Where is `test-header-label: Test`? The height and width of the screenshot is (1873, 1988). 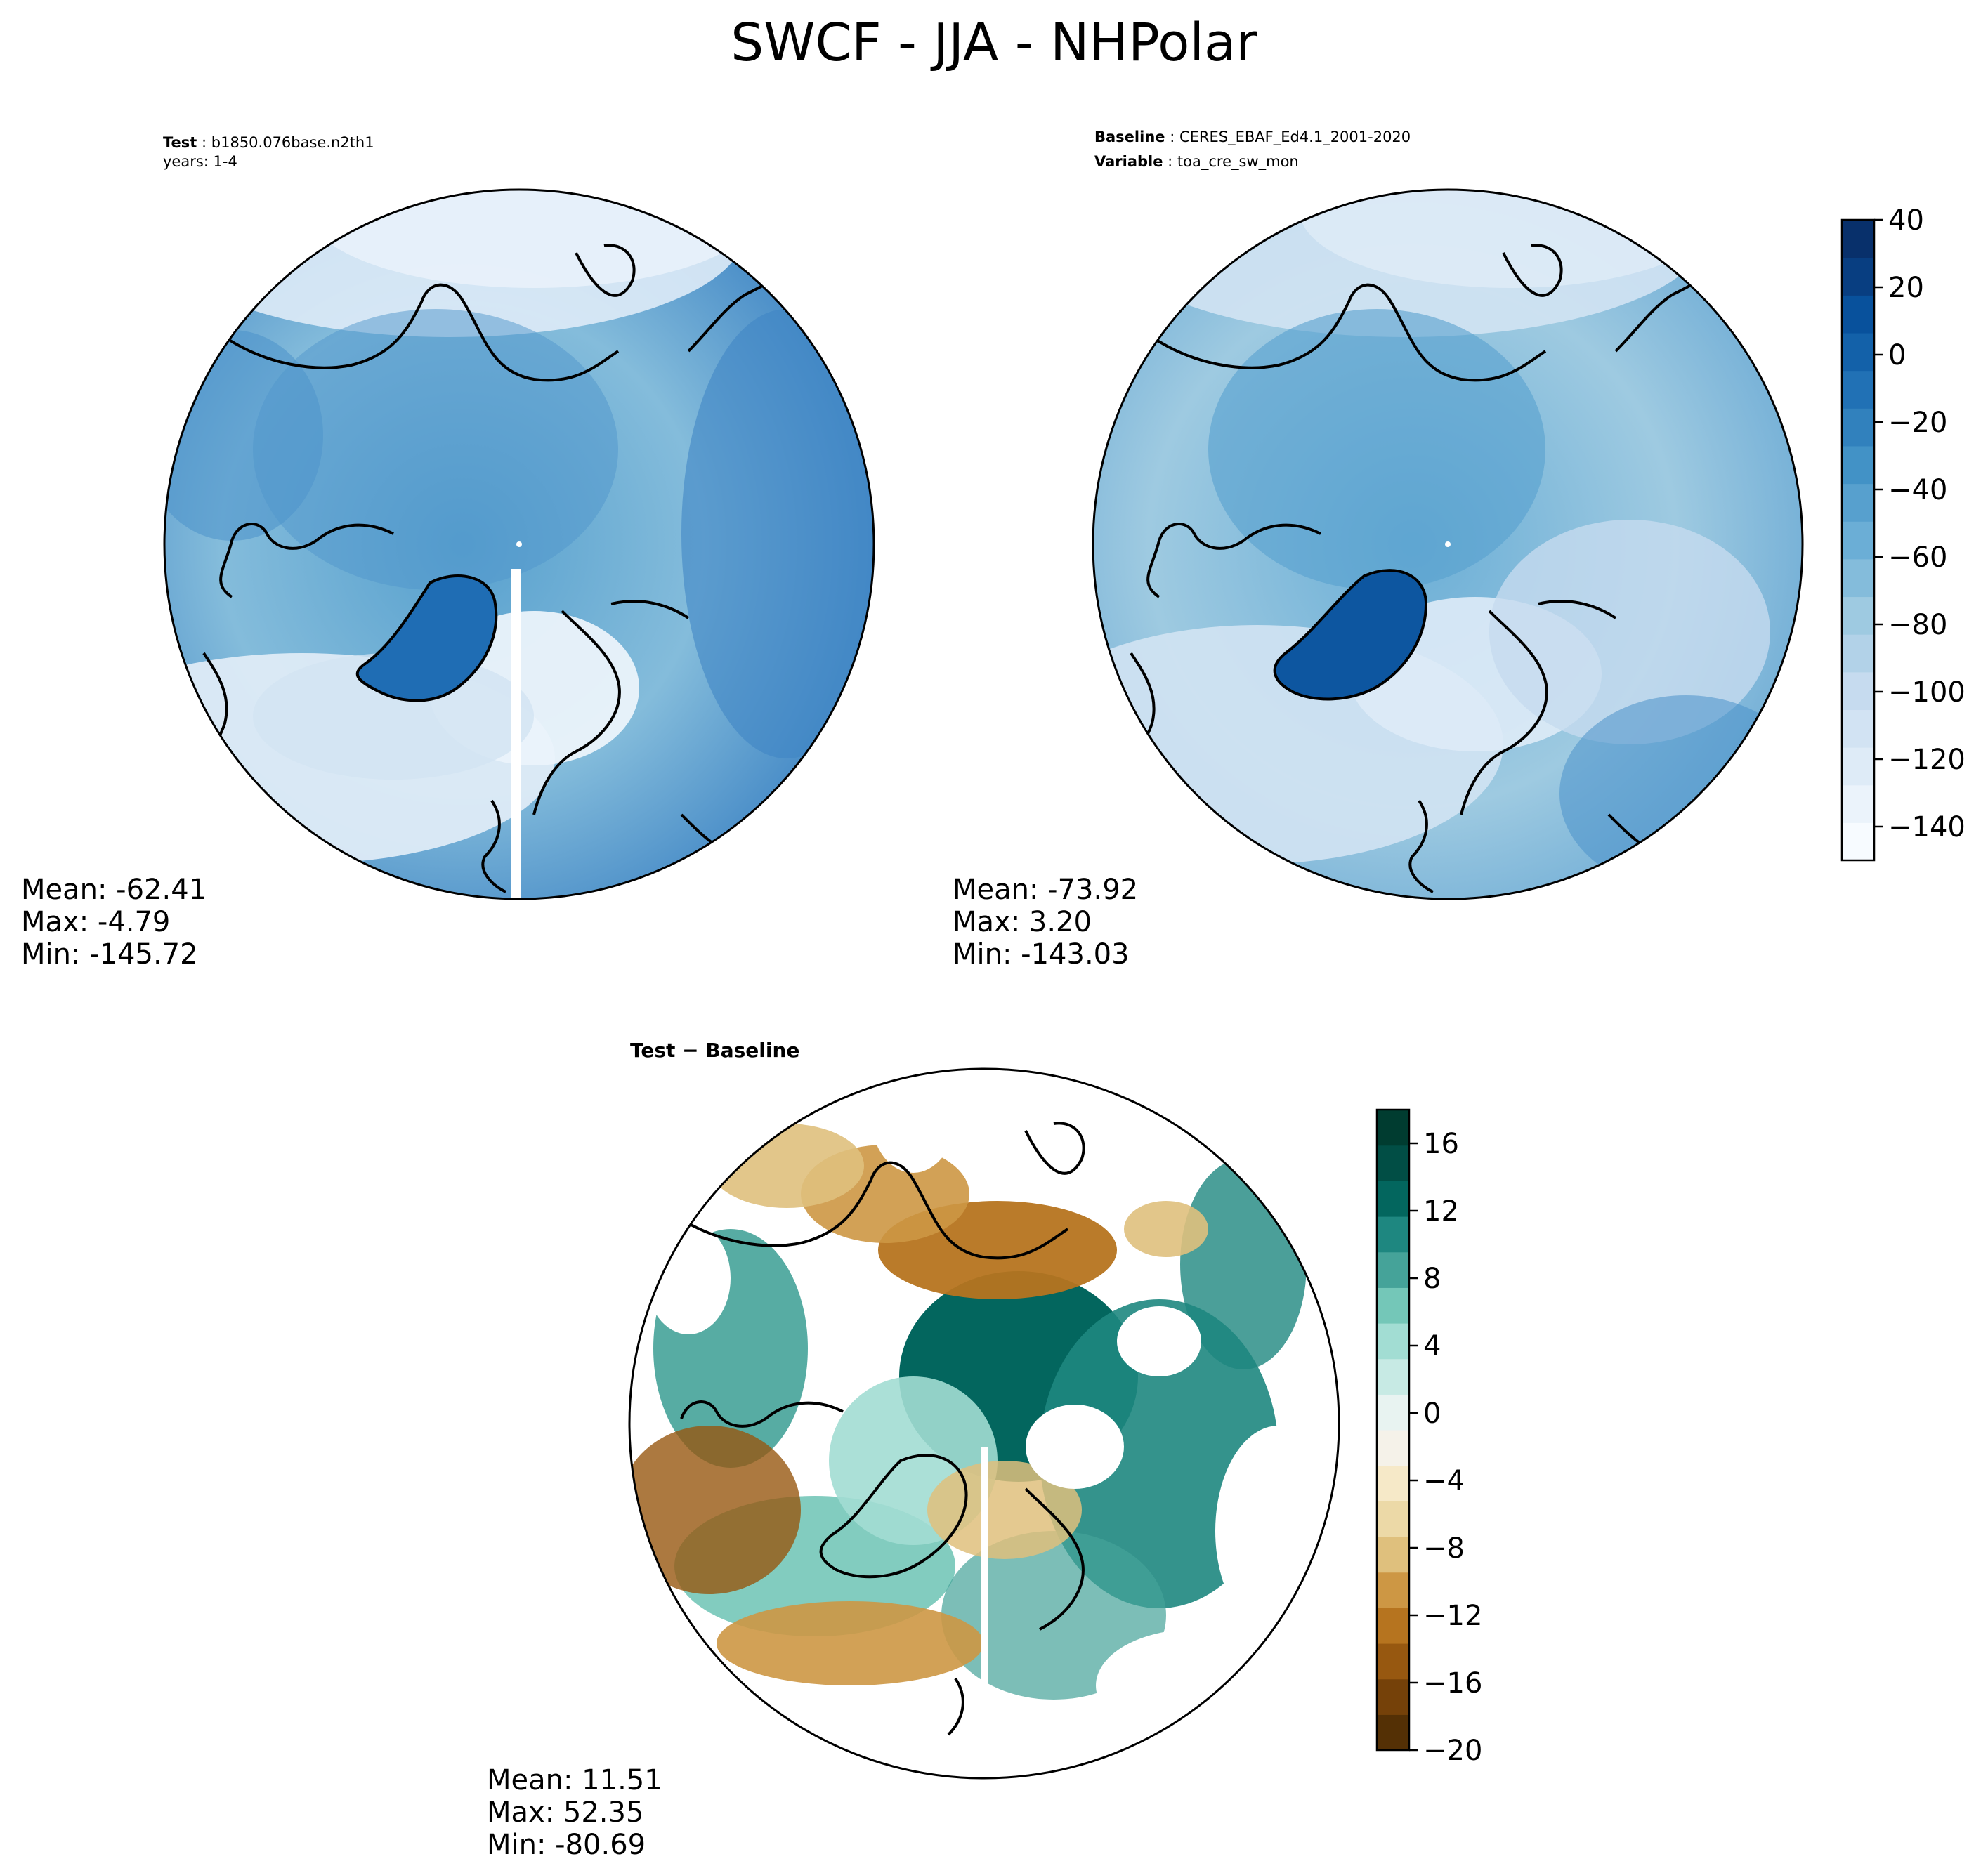
test-header-label: Test is located at coordinates (180, 142).